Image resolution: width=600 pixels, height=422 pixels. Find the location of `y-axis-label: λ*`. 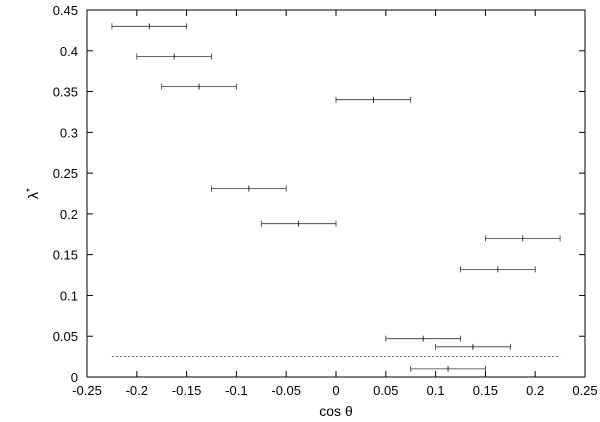

y-axis-label: λ* is located at coordinates (33, 193).